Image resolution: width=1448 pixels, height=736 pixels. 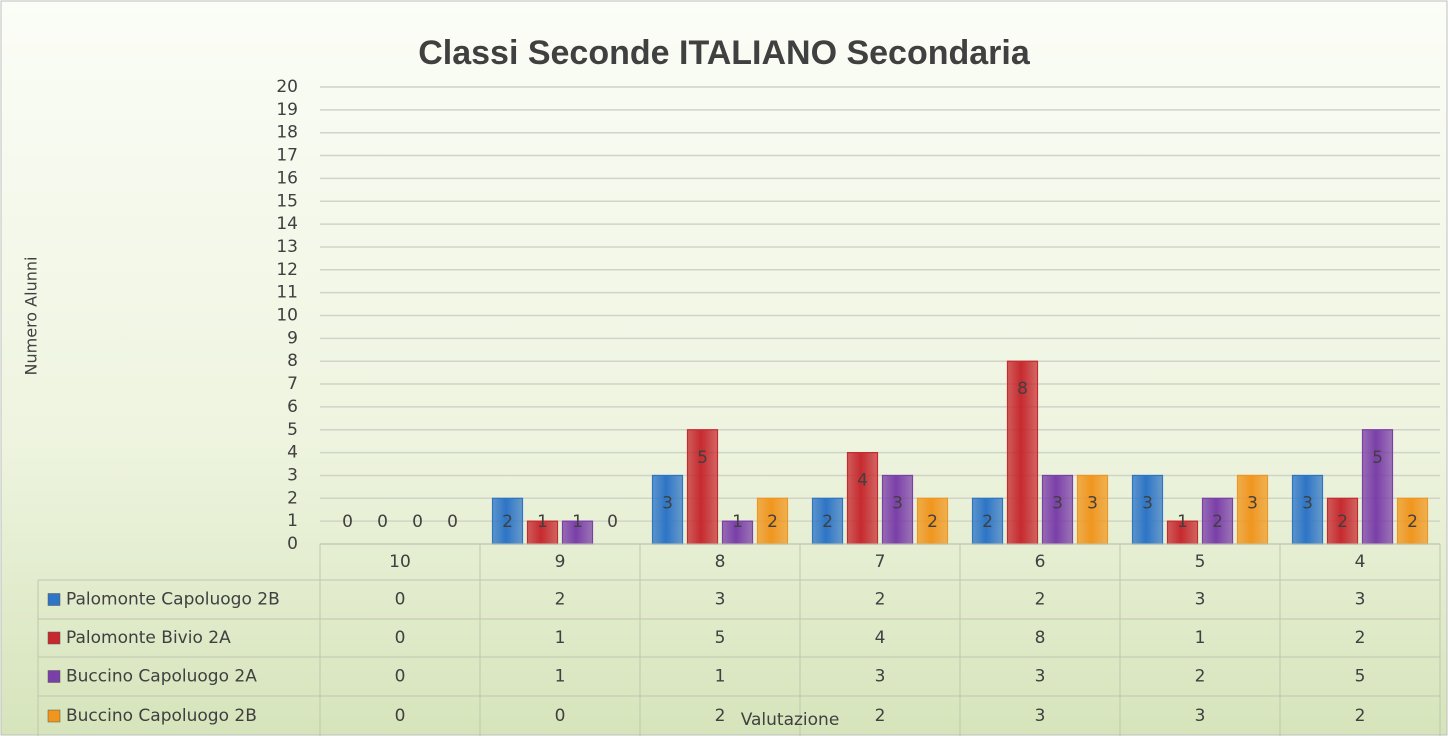 What do you see at coordinates (287, 201) in the screenshot?
I see `y-tick-label: 15` at bounding box center [287, 201].